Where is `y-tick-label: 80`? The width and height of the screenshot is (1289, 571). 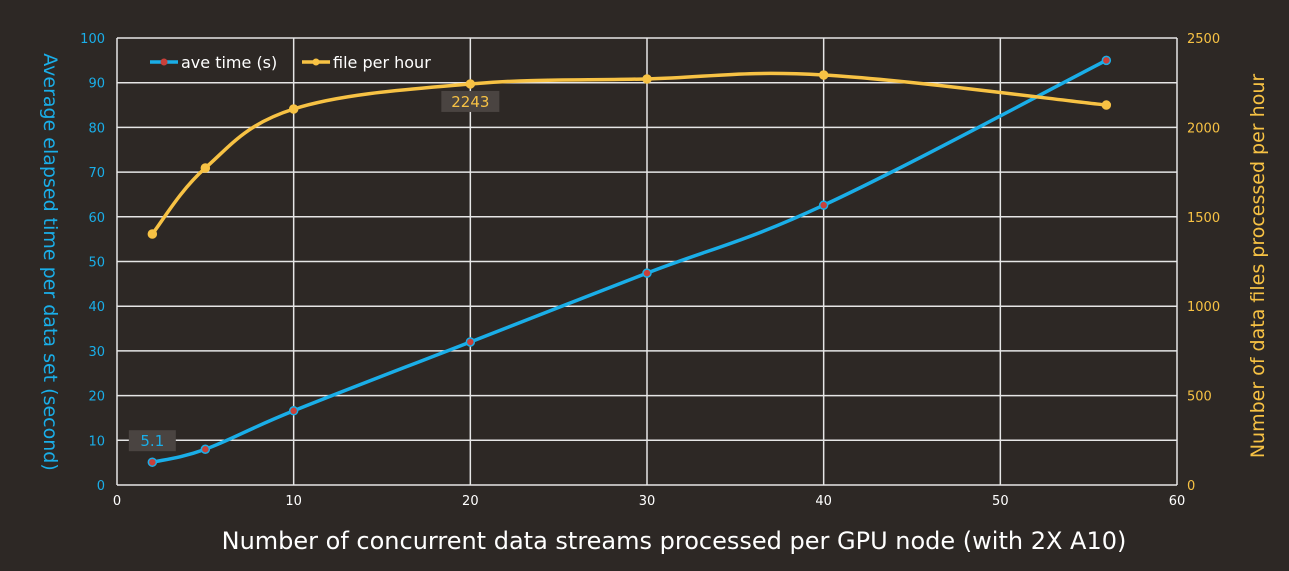 y-tick-label: 80 is located at coordinates (96, 128).